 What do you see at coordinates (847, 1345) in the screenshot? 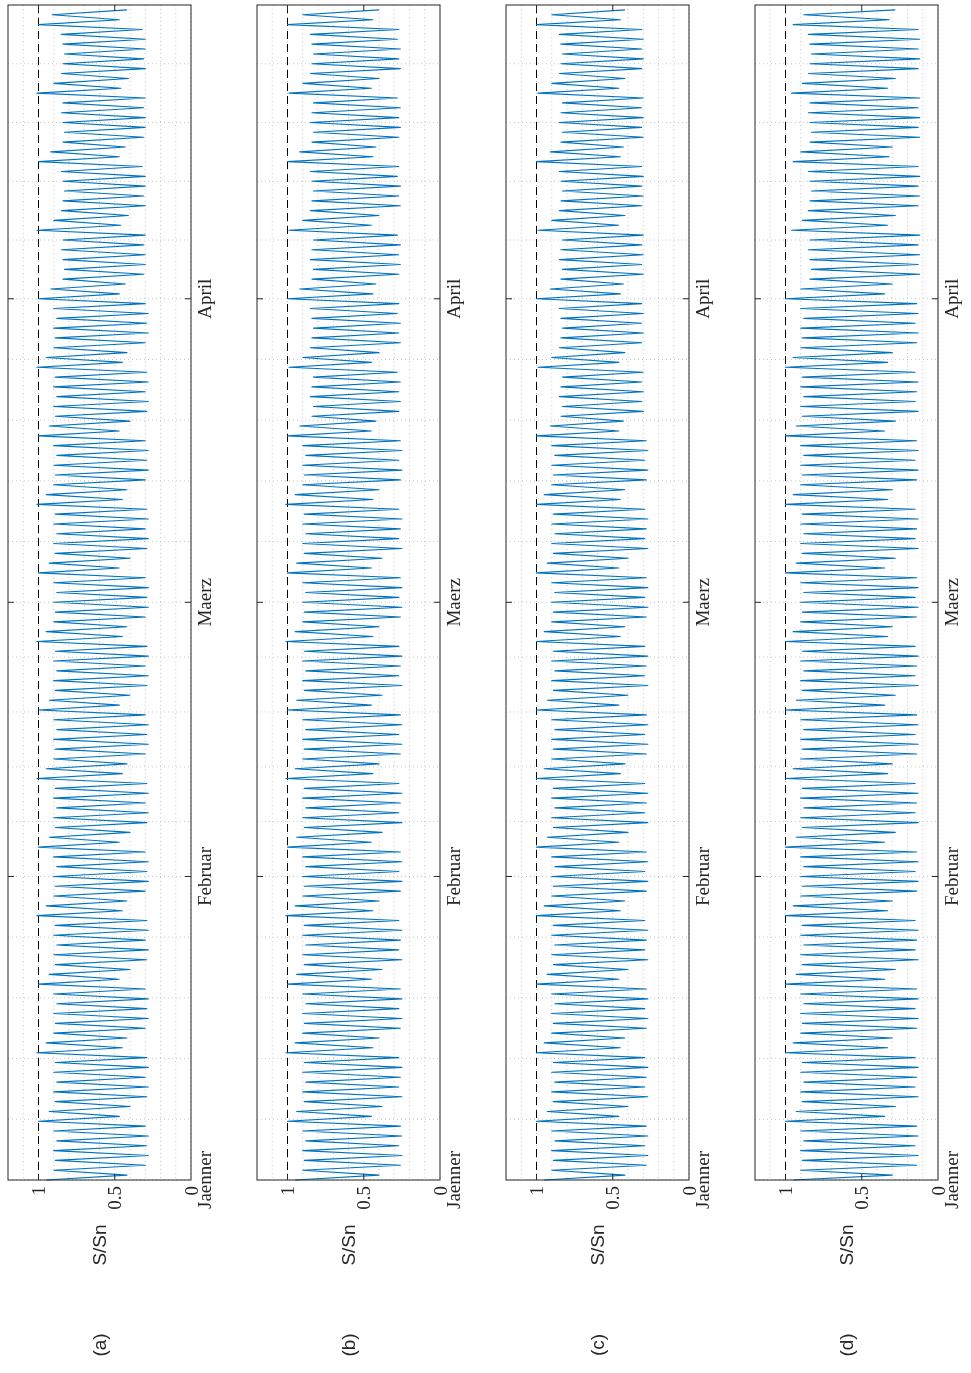
I see `text: (d)` at bounding box center [847, 1345].